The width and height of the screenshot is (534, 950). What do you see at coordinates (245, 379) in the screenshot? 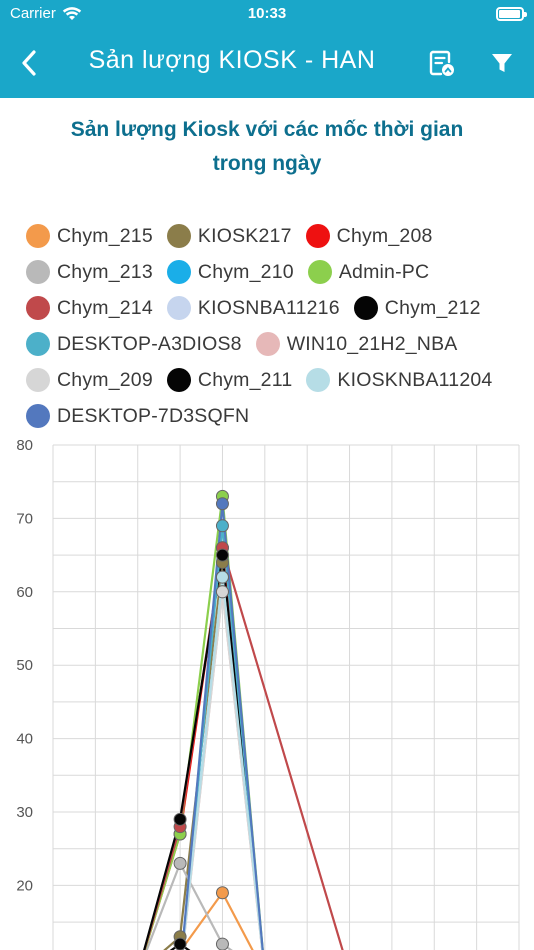
I see `legend-label: Chym_211` at bounding box center [245, 379].